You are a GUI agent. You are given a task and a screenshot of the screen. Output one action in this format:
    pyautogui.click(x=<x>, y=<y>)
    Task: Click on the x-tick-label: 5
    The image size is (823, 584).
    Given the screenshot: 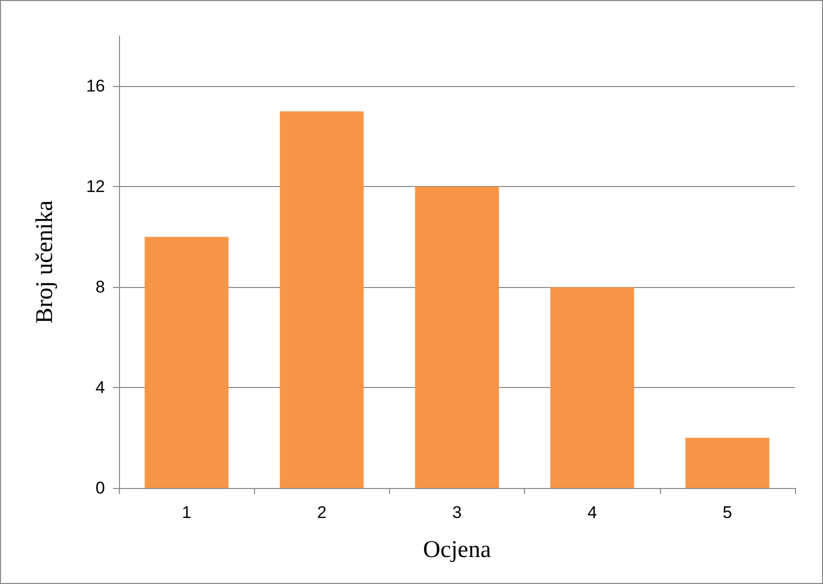 What is the action you would take?
    pyautogui.click(x=727, y=512)
    